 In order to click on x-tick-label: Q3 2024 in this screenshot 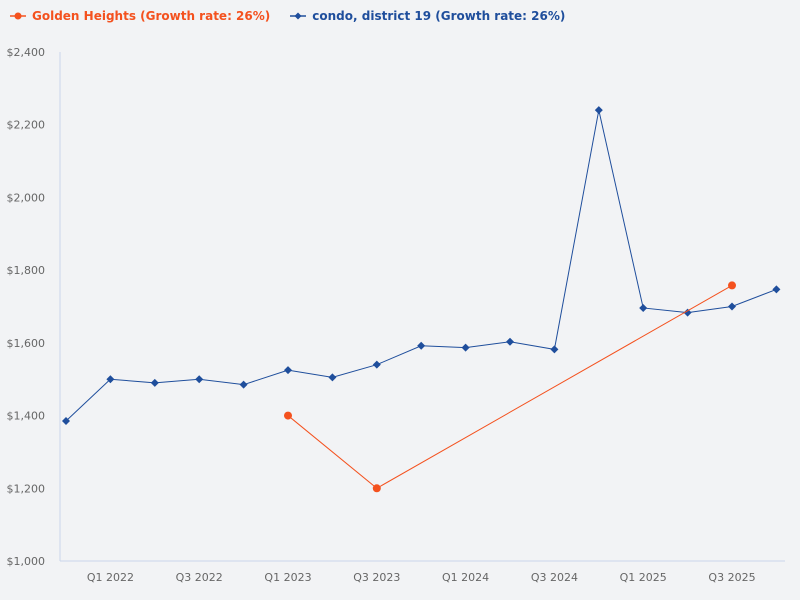, I will do `click(554, 577)`.